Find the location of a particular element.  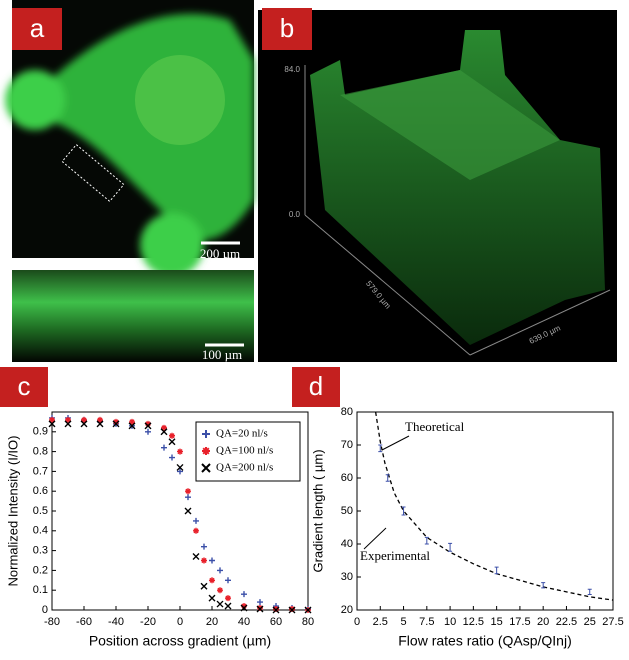

y-axis-label: Normalized Intensity (I/IO) is located at coordinates (12, 511).